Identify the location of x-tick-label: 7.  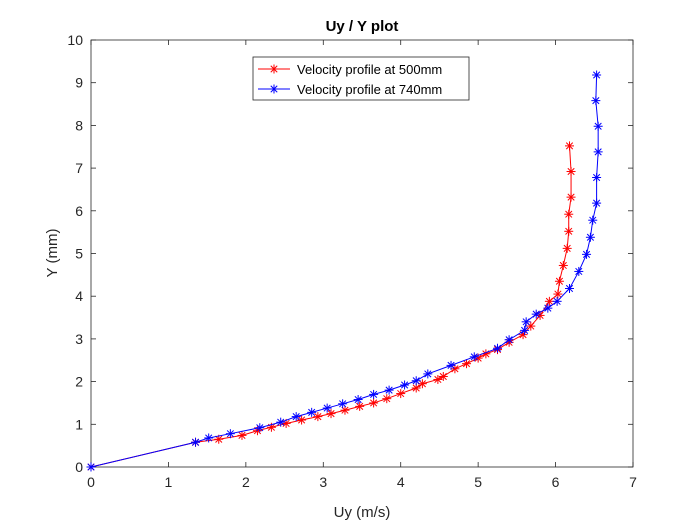
(633, 482).